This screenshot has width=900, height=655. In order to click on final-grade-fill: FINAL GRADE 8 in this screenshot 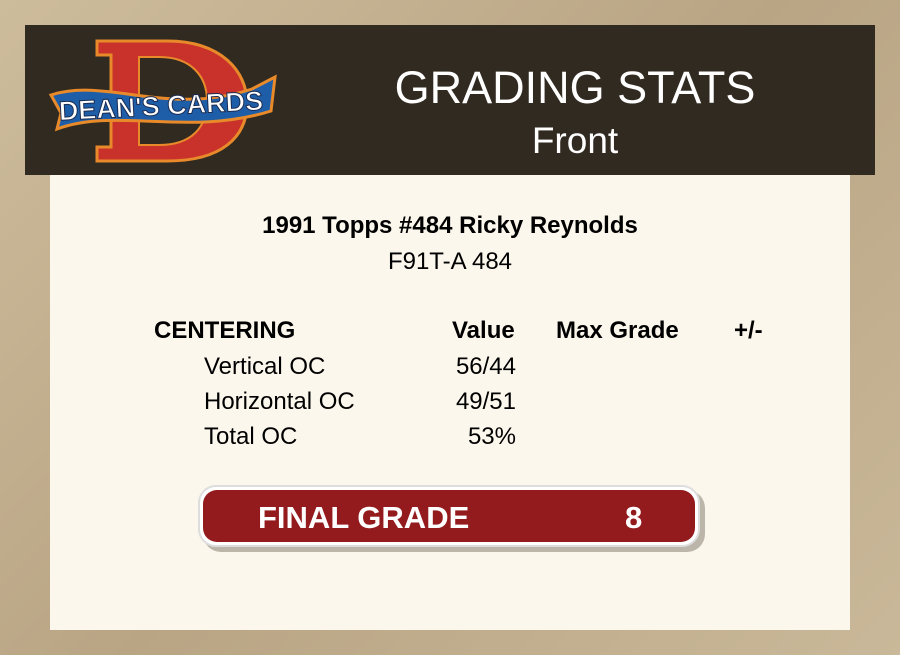, I will do `click(449, 516)`.